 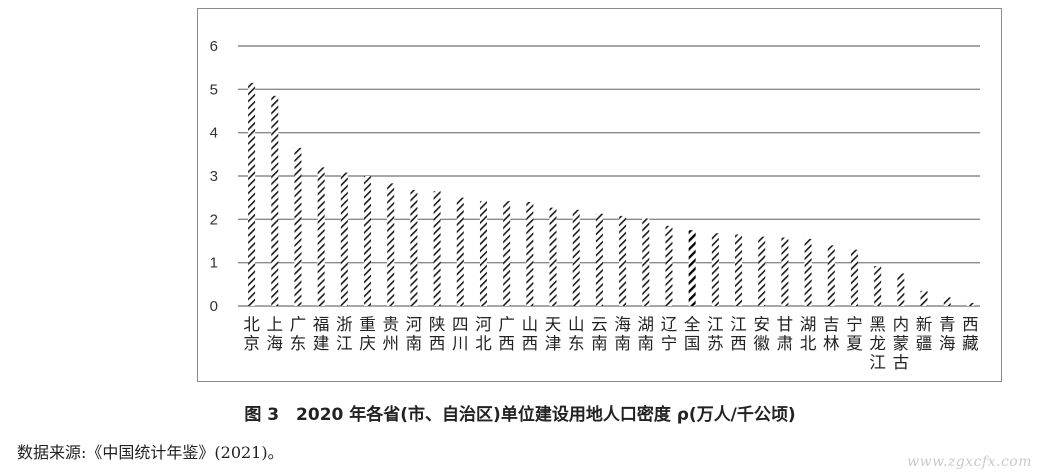 I want to click on category-label: 云南, so click(x=599, y=334).